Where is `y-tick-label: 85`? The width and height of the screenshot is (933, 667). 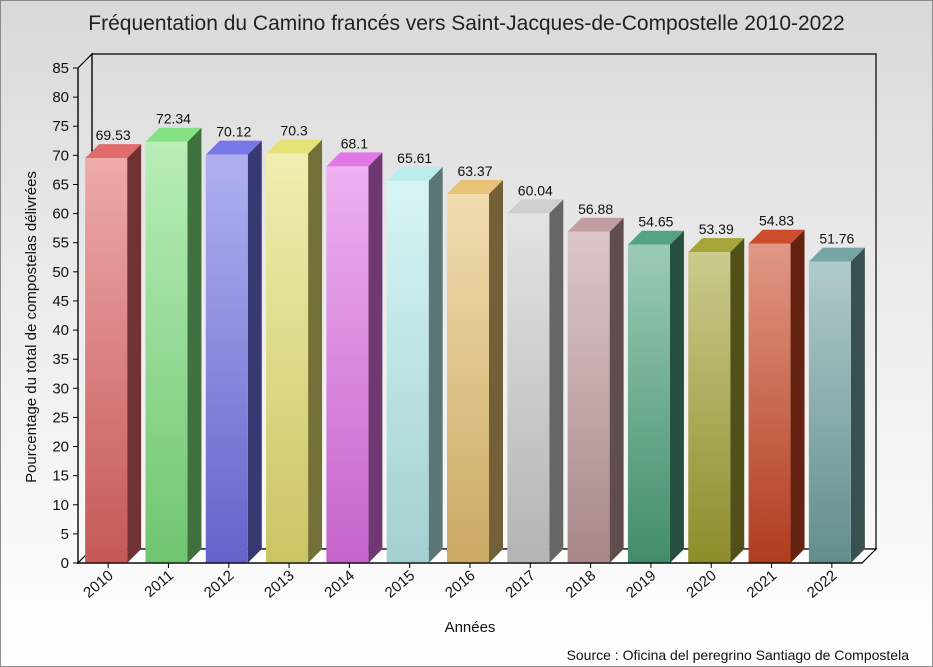 y-tick-label: 85 is located at coordinates (60, 68).